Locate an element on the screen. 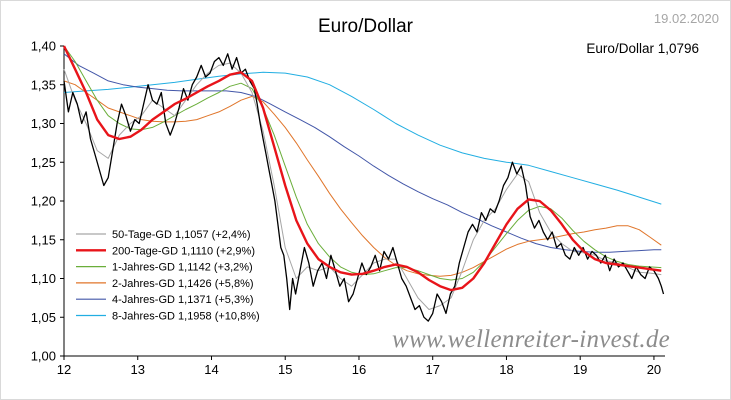  y-tick-label: 1,20 is located at coordinates (43, 201).